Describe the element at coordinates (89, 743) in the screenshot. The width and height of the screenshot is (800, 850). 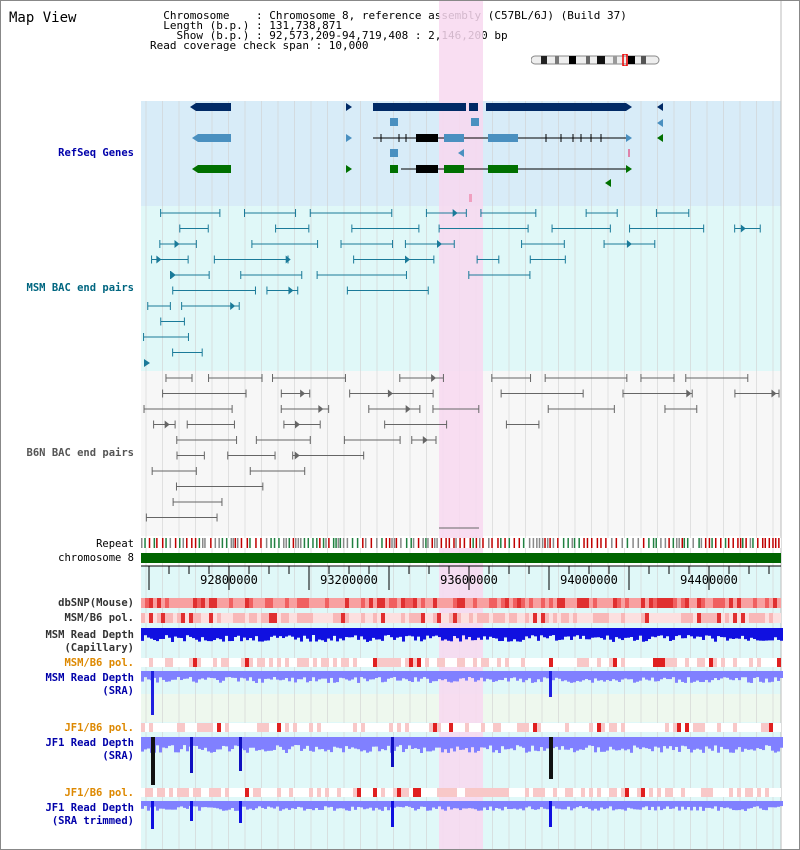
I see `jf1-depth-sra-line1: JF1 Read Depth` at that location.